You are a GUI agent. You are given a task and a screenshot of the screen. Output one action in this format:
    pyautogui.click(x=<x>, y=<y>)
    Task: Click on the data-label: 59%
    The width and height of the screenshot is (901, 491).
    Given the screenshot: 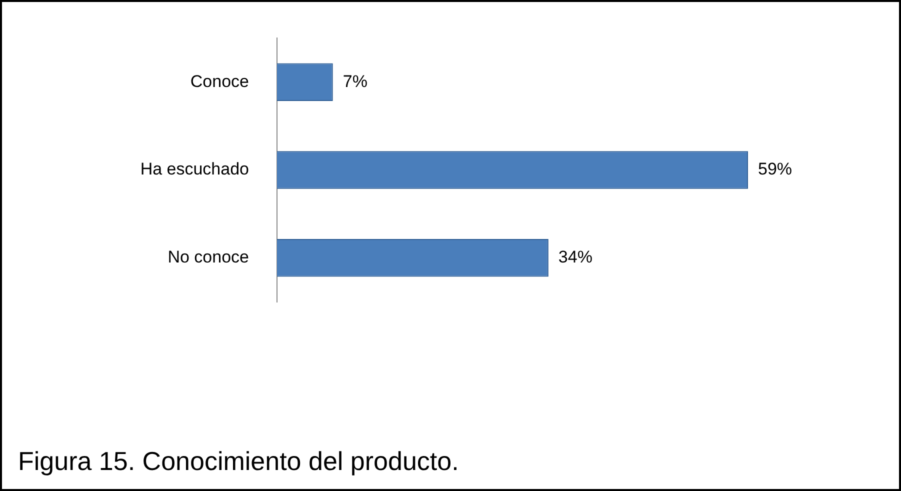 What is the action you would take?
    pyautogui.click(x=775, y=169)
    